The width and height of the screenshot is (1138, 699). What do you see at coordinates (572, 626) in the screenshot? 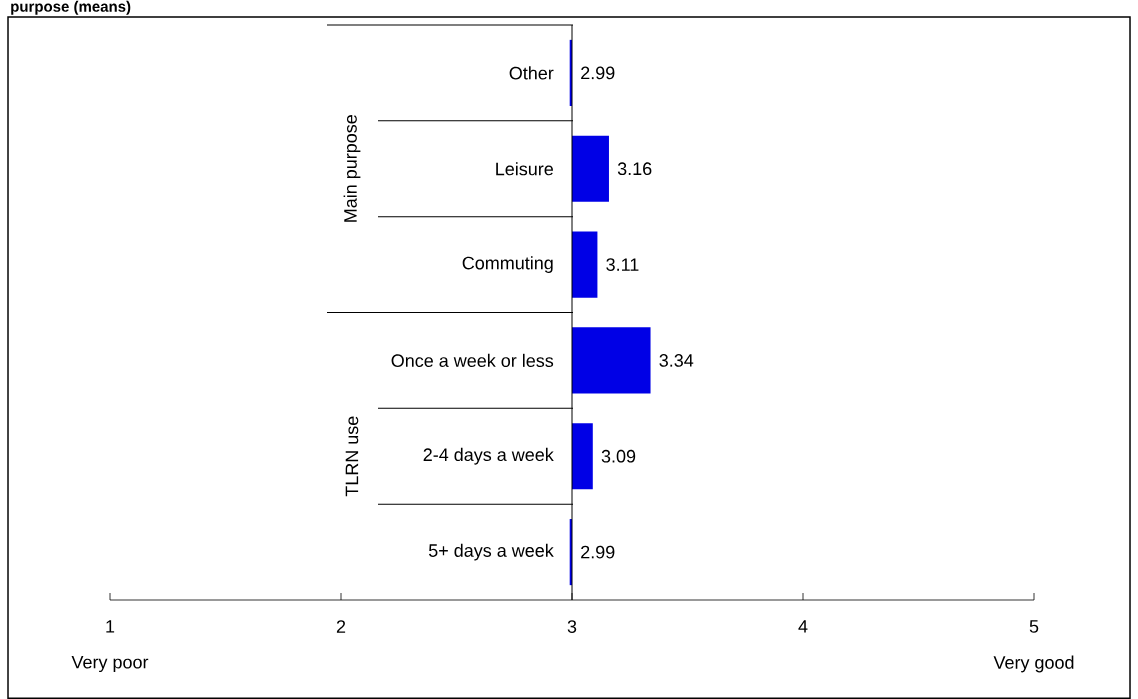
I see `x-tick-label: 3` at bounding box center [572, 626].